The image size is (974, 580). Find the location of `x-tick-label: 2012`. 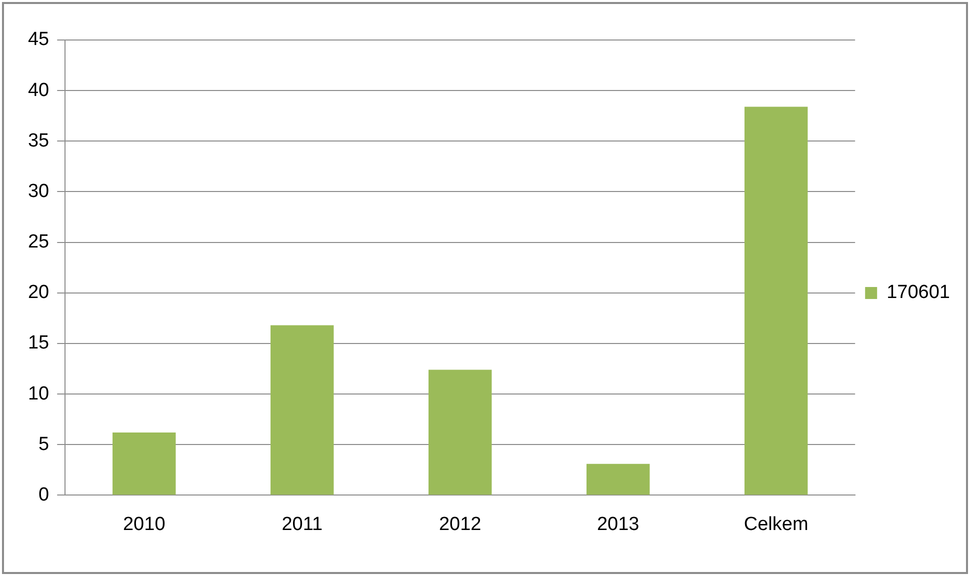

x-tick-label: 2012 is located at coordinates (460, 524).